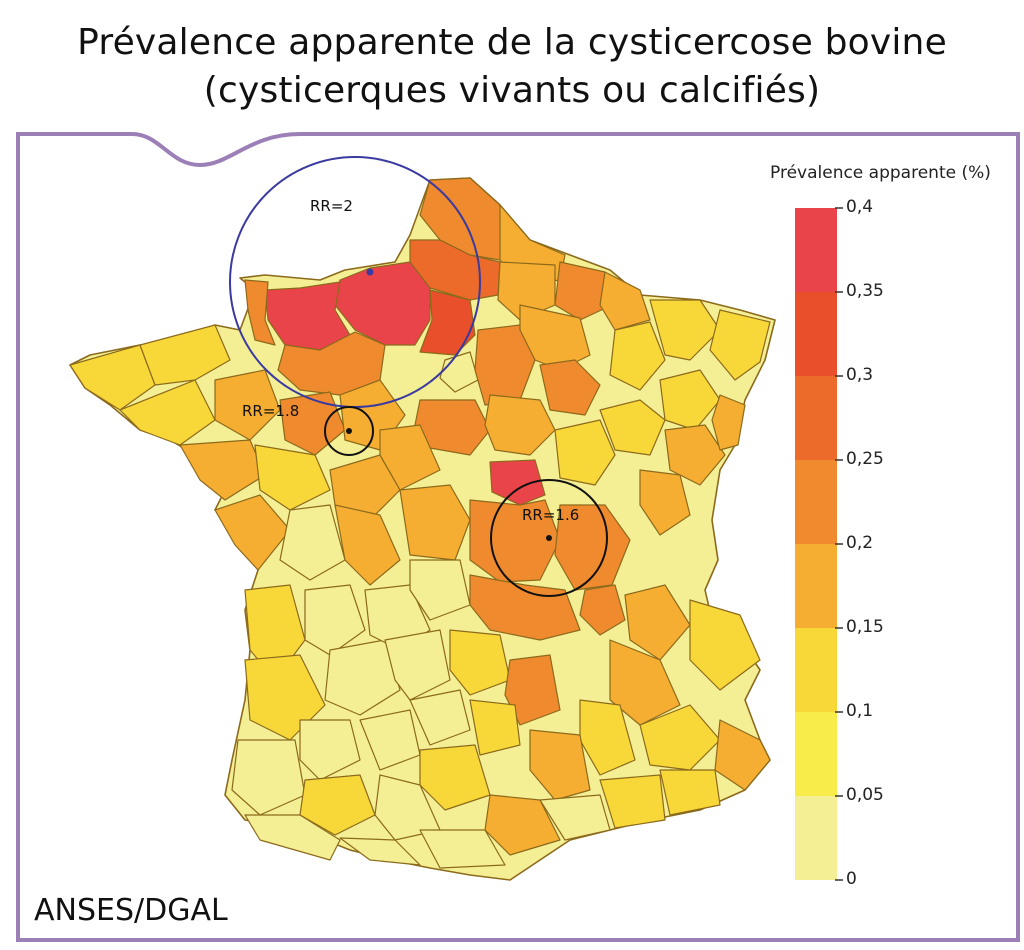  What do you see at coordinates (585, 452) in the screenshot?
I see `region-cote-dor` at bounding box center [585, 452].